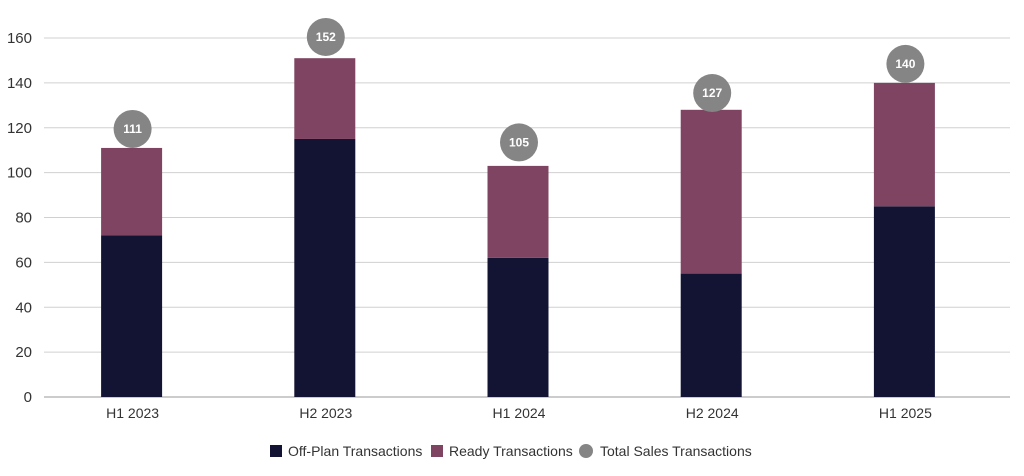  I want to click on total-data-label: 140, so click(905, 64).